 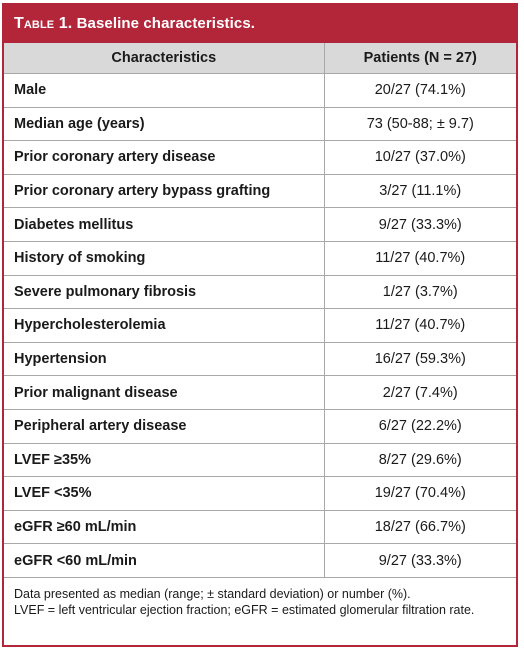 What do you see at coordinates (420, 58) in the screenshot?
I see `column-header-patients: Patients (N = 27)` at bounding box center [420, 58].